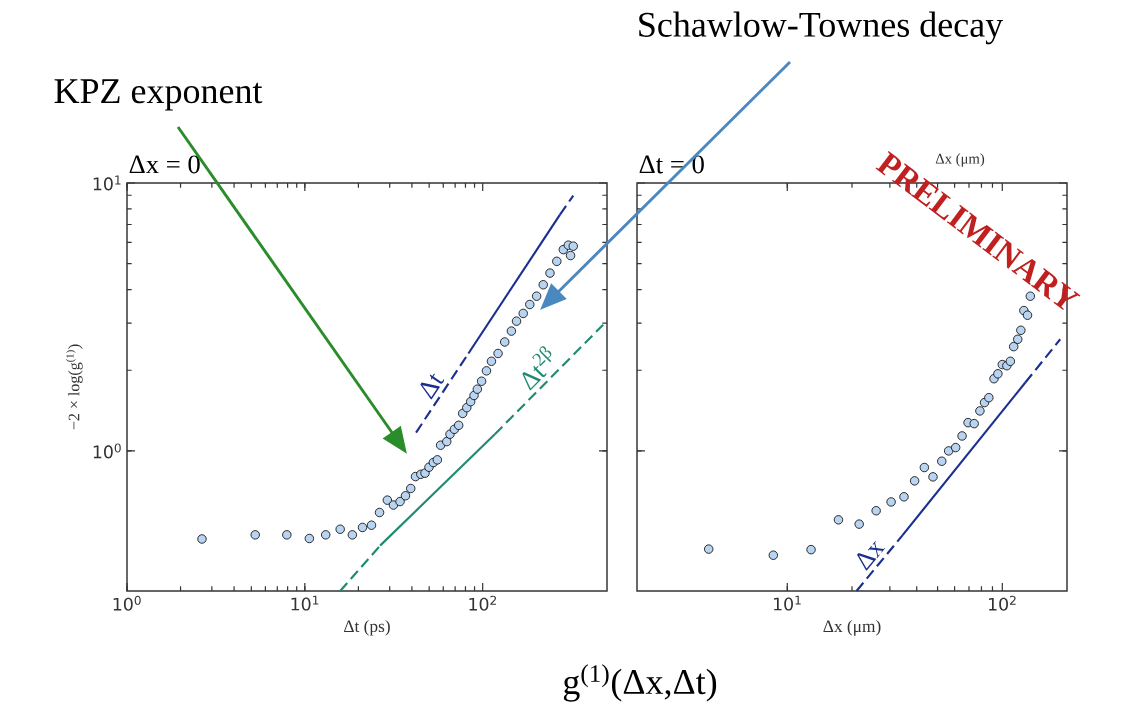  I want to click on x-axis-title: Δx (μm), so click(852, 627).